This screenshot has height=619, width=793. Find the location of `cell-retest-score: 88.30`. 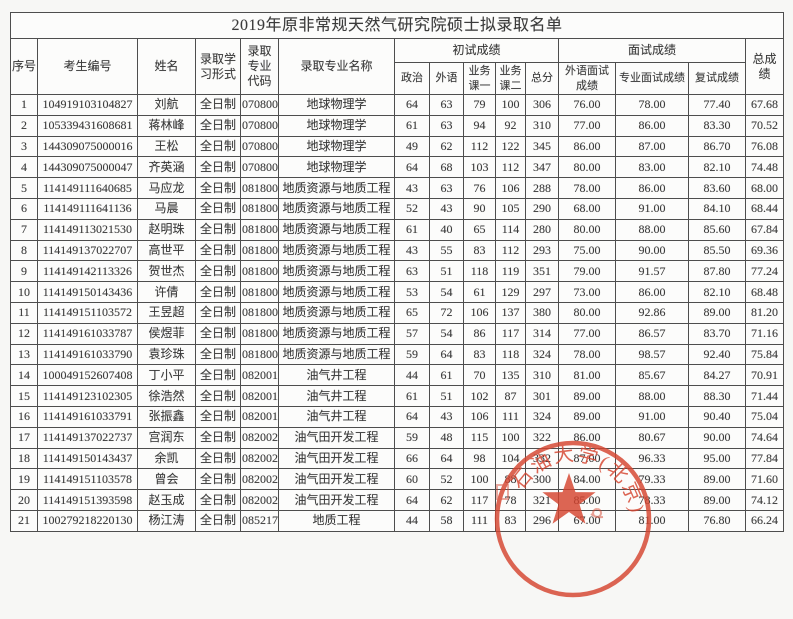

cell-retest-score: 88.30 is located at coordinates (717, 396).